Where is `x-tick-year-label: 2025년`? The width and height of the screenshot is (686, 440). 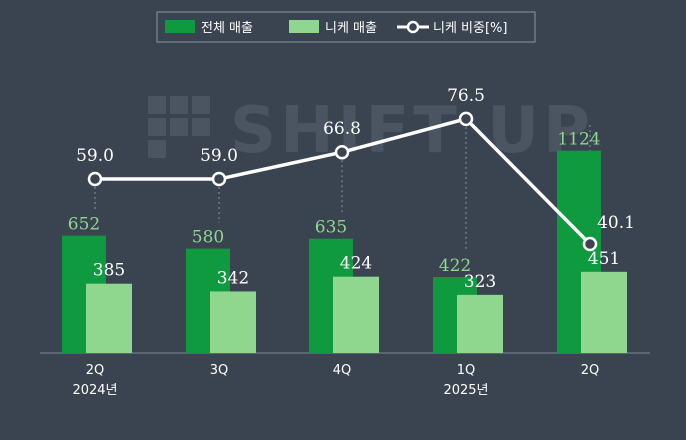 x-tick-year-label: 2025년 is located at coordinates (465, 390).